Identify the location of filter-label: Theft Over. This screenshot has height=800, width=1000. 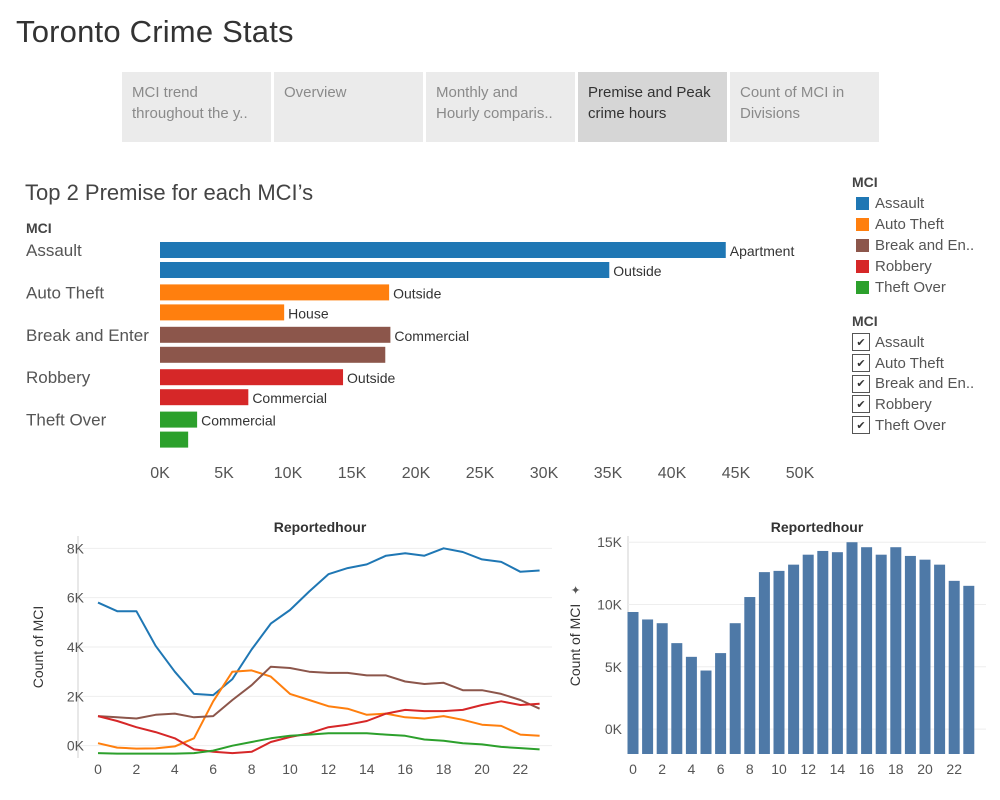
(910, 425).